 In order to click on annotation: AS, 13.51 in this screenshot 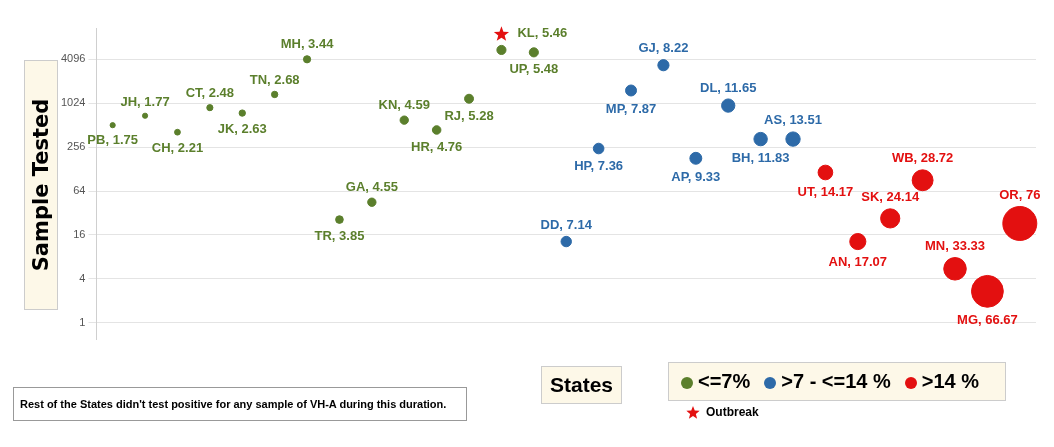, I will do `click(793, 120)`.